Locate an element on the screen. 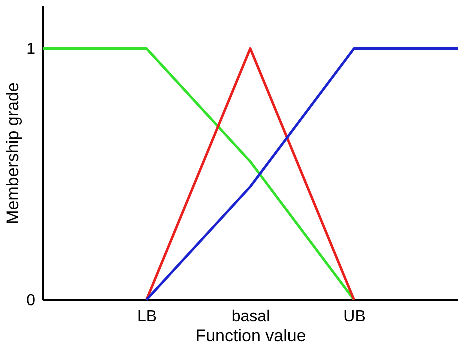 Image resolution: width=474 pixels, height=348 pixels. y-axis-title: Membership grade is located at coordinates (13, 153).